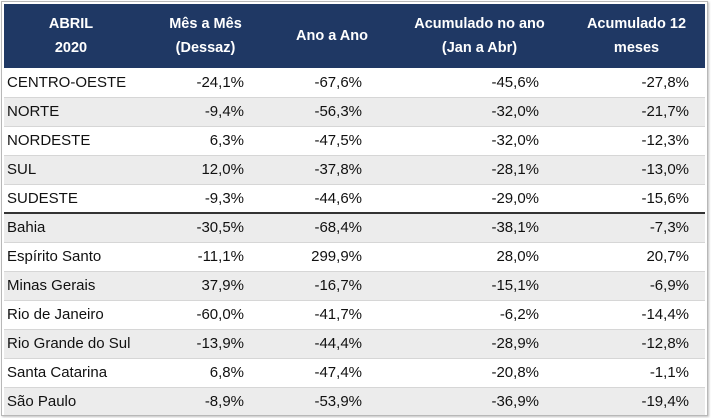  What do you see at coordinates (479, 315) in the screenshot?
I see `value-ytd-cell: -6,2%` at bounding box center [479, 315].